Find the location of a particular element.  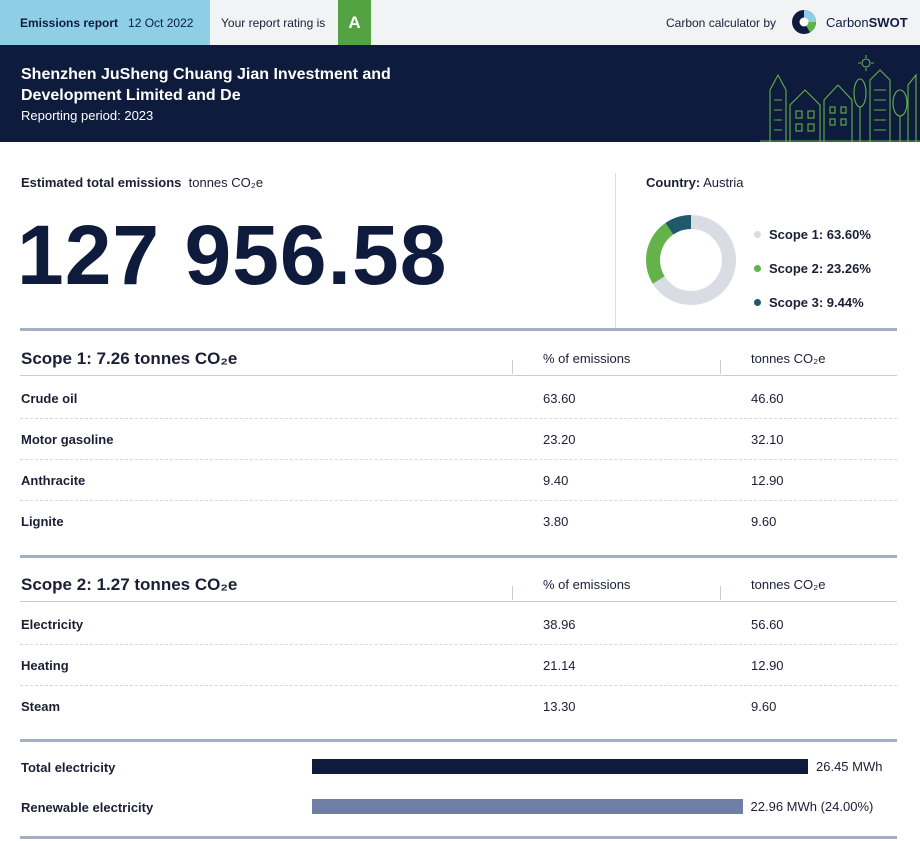

scope-donut-chart is located at coordinates (691, 260).